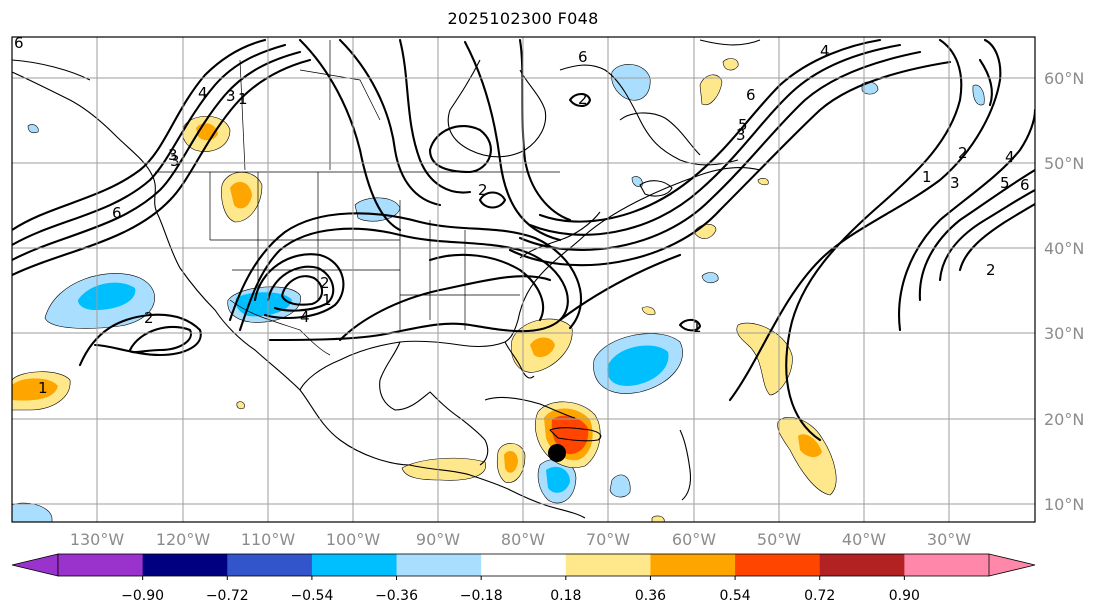  What do you see at coordinates (779, 539) in the screenshot?
I see `lon-label-50w: 50°W` at bounding box center [779, 539].